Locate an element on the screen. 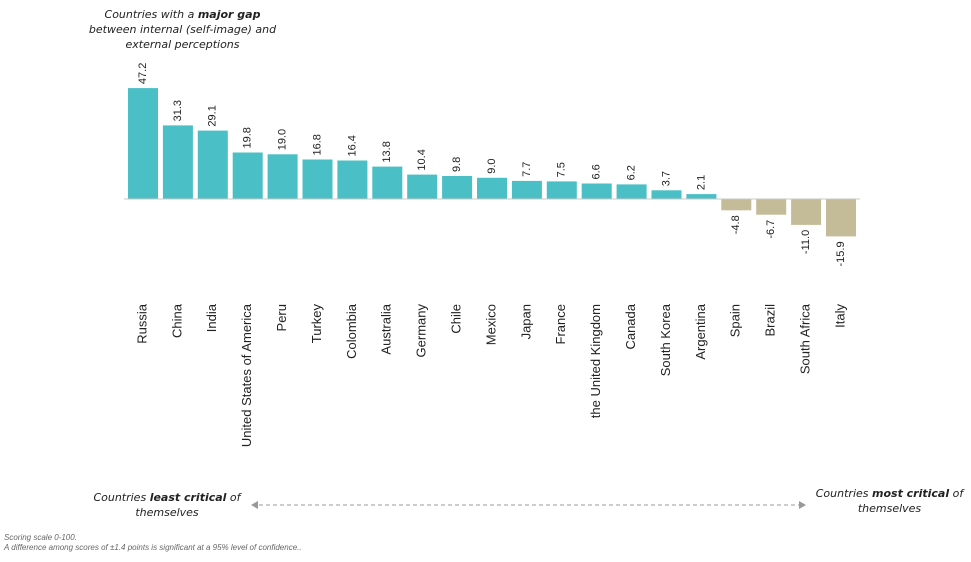 The width and height of the screenshot is (971, 562). value-label: -6.7 is located at coordinates (771, 229).